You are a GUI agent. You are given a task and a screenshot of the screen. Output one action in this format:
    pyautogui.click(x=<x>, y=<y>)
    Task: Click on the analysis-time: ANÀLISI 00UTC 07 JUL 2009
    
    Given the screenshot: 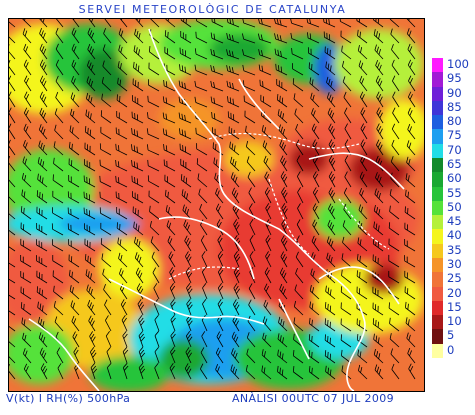 What is the action you would take?
    pyautogui.click(x=313, y=398)
    